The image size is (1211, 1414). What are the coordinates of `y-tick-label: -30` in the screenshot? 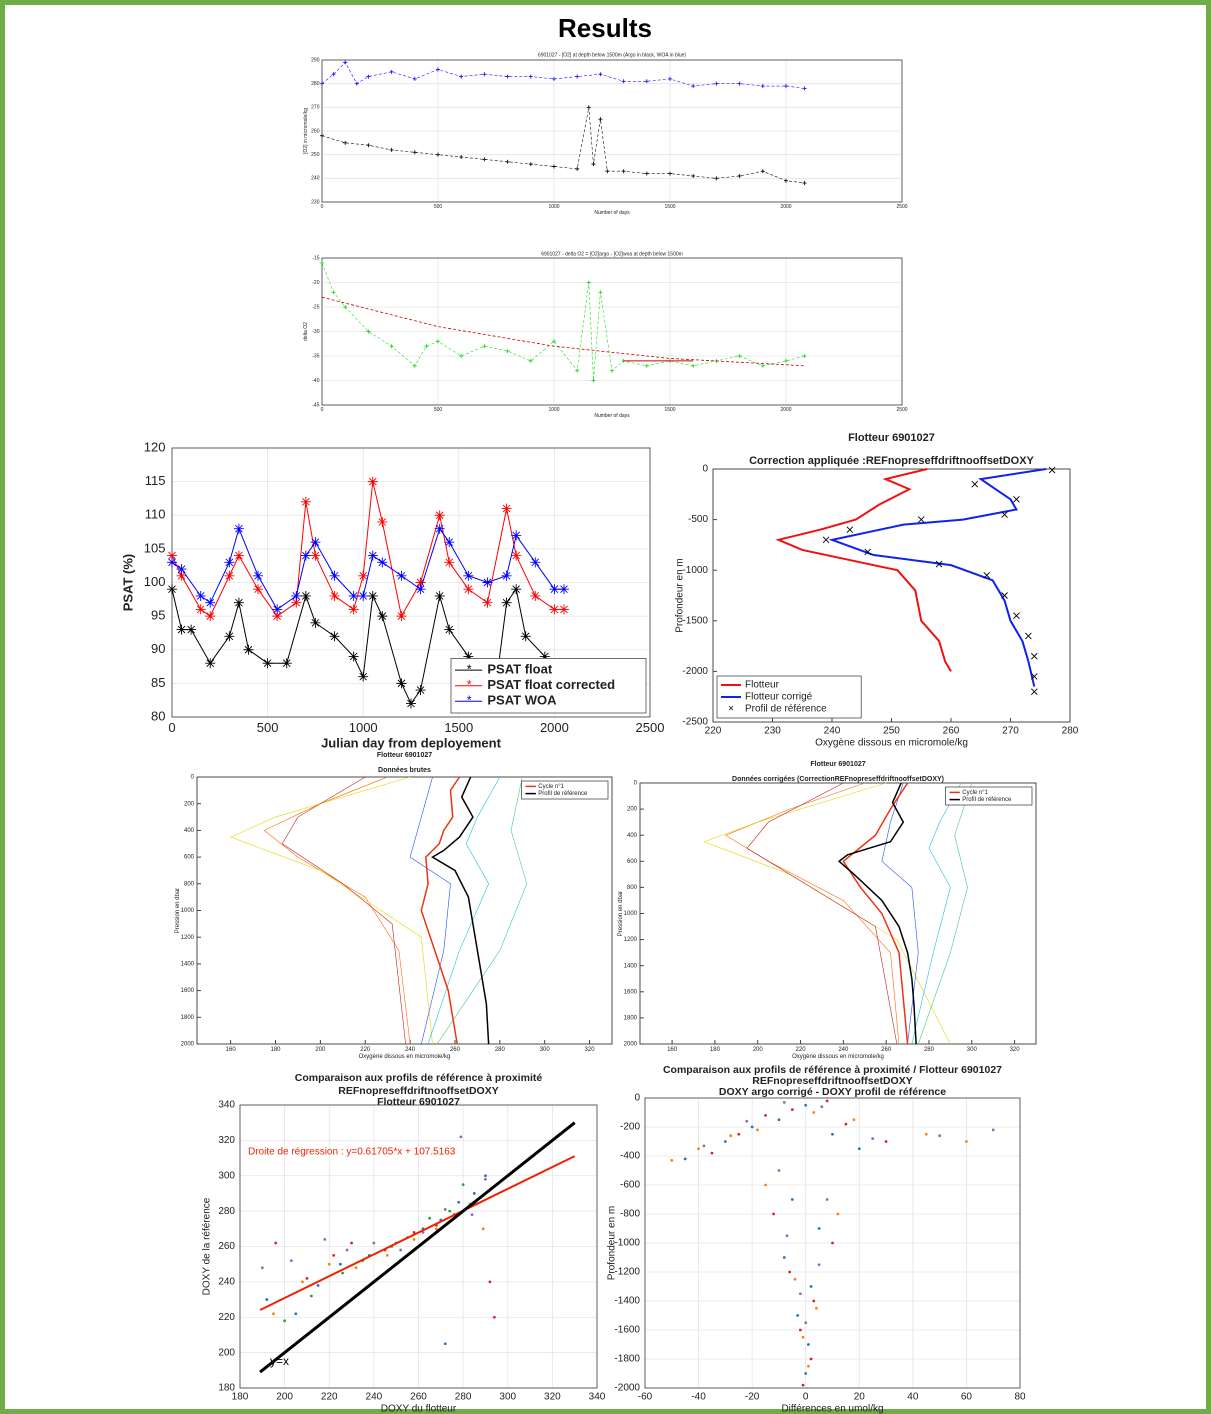 It's located at (315, 332).